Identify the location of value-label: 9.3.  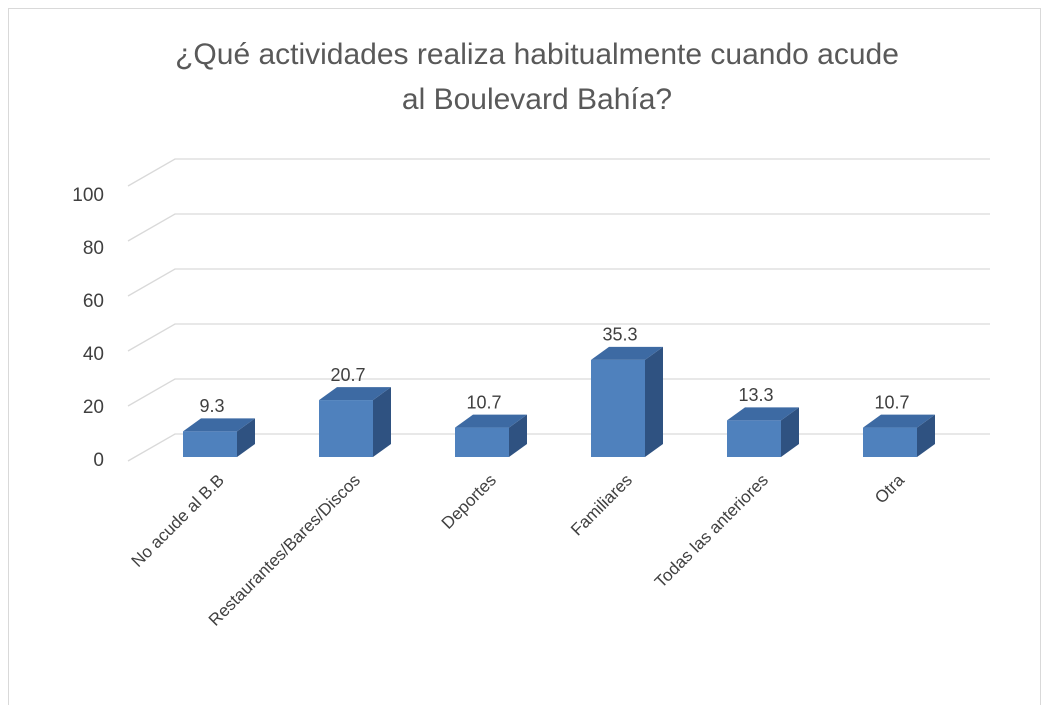
(211, 406).